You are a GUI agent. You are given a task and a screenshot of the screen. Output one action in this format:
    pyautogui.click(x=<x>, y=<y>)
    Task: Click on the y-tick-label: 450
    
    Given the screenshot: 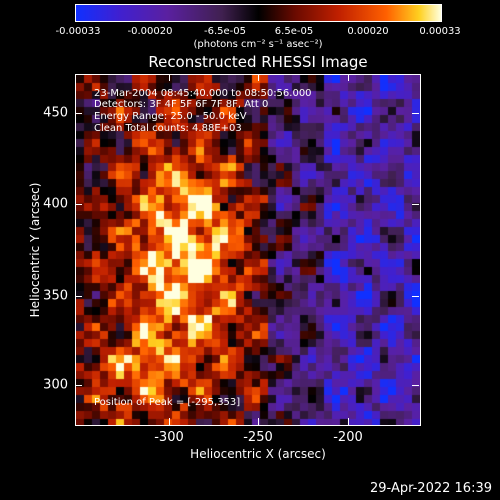 What is the action you would take?
    pyautogui.click(x=55, y=113)
    